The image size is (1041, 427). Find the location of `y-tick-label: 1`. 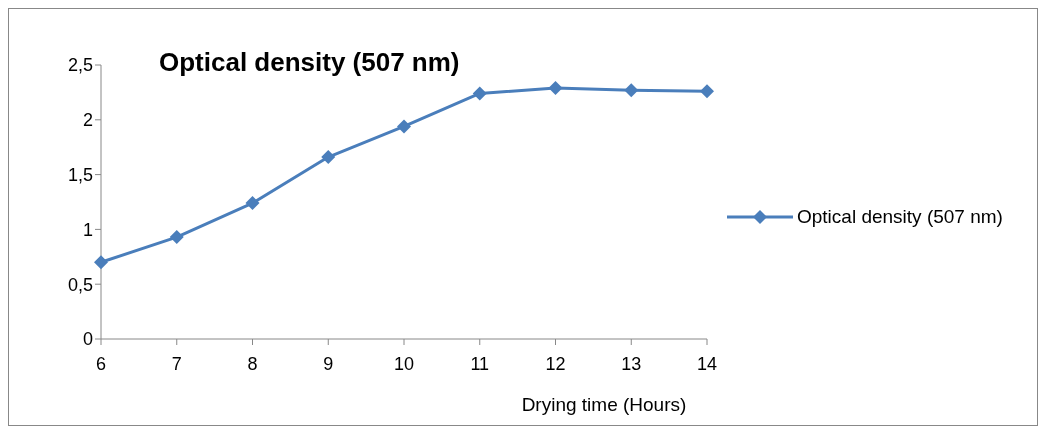

y-tick-label: 1 is located at coordinates (87, 229).